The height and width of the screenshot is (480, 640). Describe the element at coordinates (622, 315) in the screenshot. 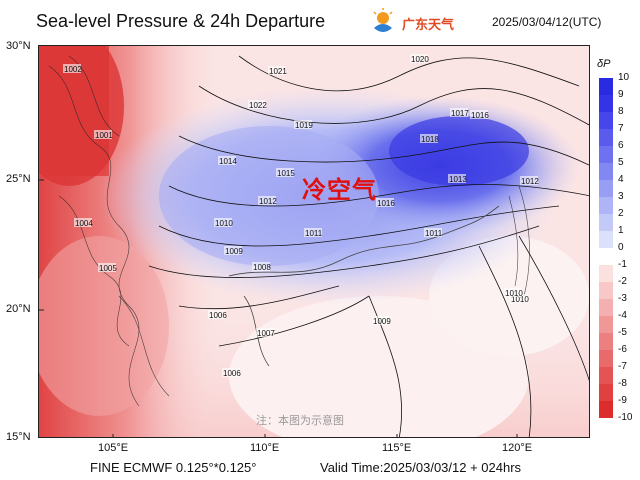

I see `colorbar-tick-label: -4` at that location.